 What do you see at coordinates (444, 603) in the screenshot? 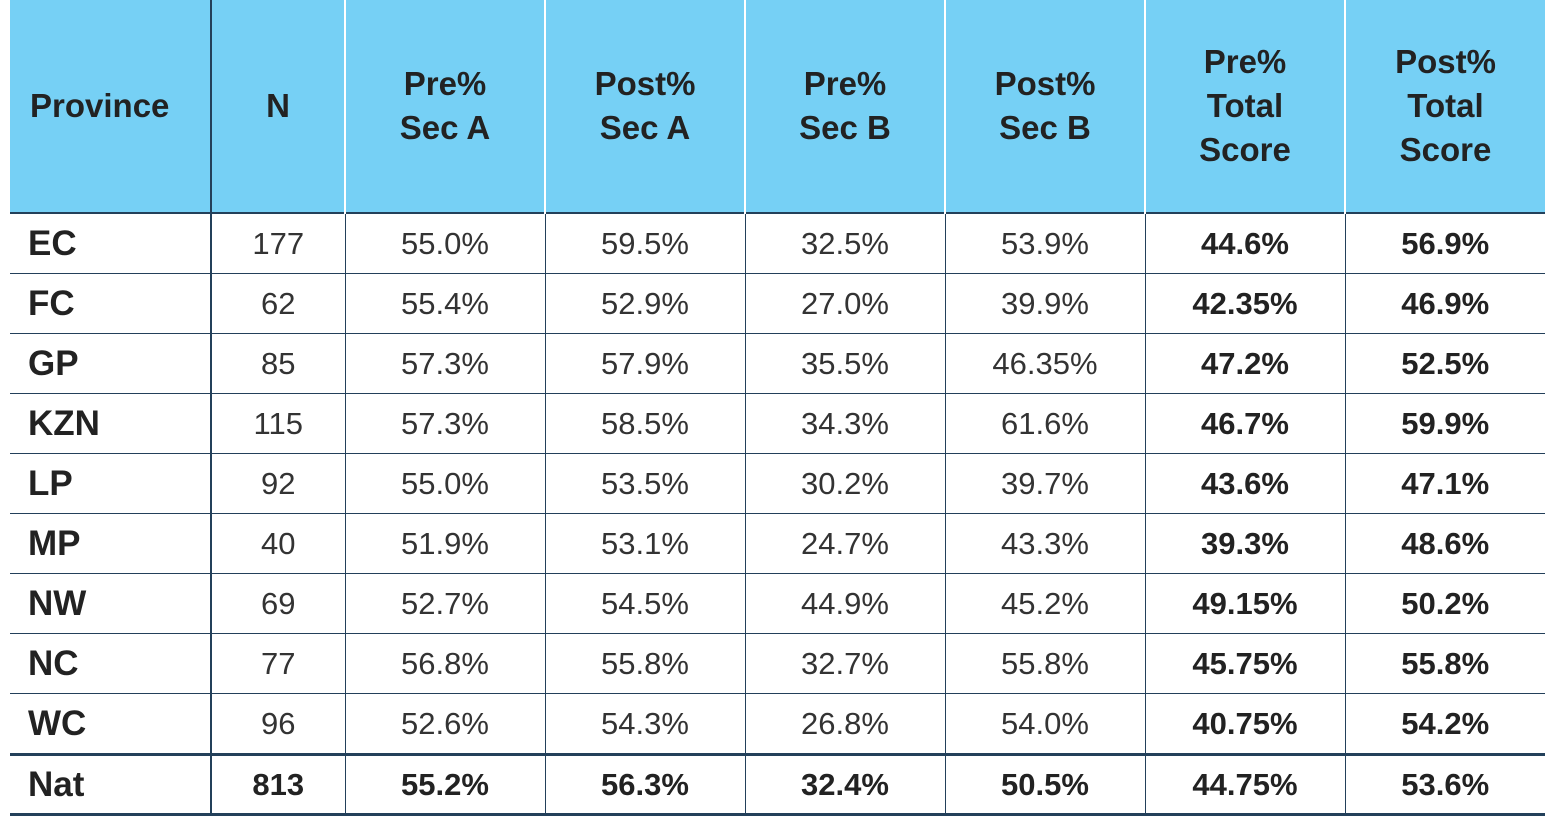
I see `value-cell: 52.7%` at bounding box center [444, 603].